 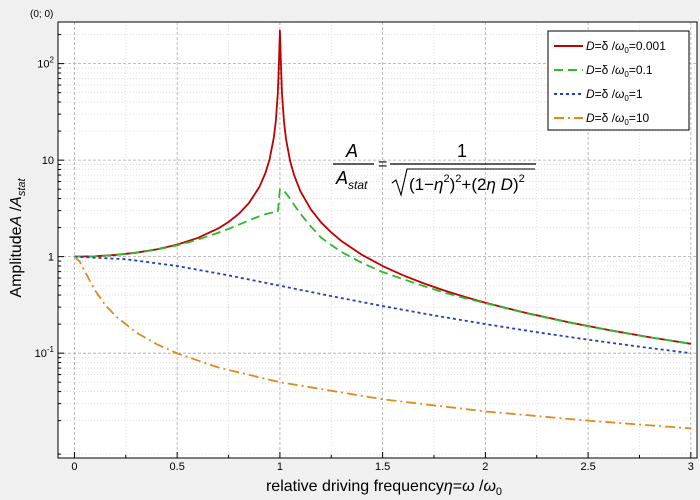 I want to click on y-axis-label-slash: /, so click(x=16, y=210).